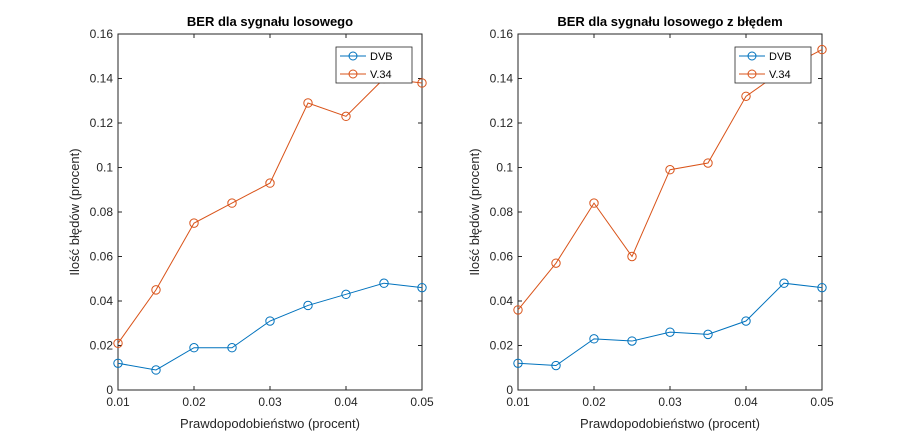 The image size is (909, 438). What do you see at coordinates (474, 211) in the screenshot?
I see `chart-right-ylabel: Ilość błędów (procent)` at bounding box center [474, 211].